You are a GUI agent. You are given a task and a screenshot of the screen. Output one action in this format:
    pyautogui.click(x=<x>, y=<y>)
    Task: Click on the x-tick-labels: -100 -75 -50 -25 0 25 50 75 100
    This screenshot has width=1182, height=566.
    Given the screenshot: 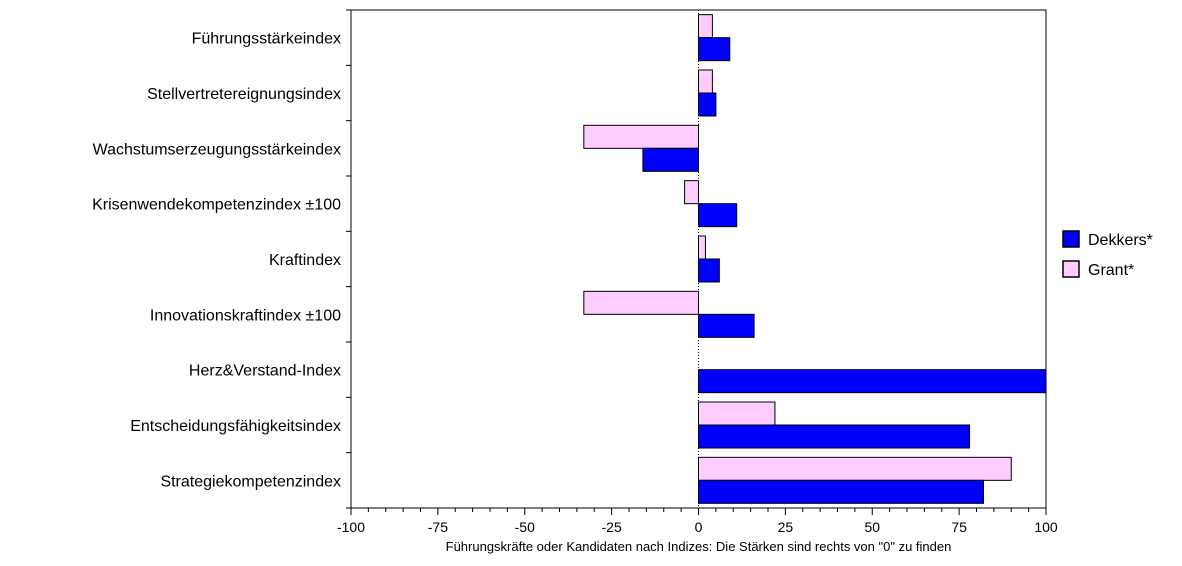 What is the action you would take?
    pyautogui.click(x=697, y=527)
    